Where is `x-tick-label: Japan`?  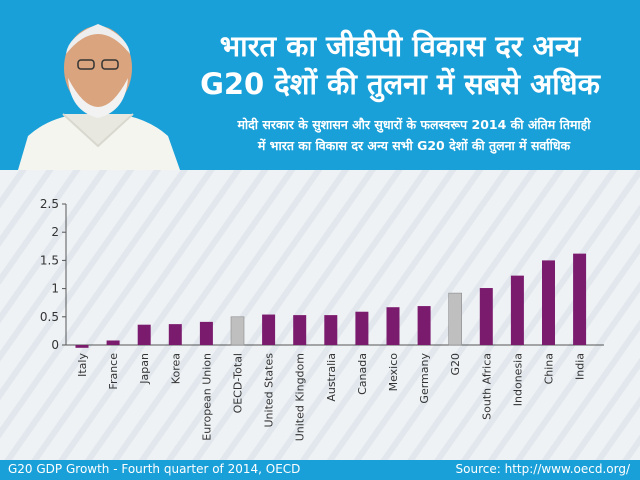 x-tick-label: Japan is located at coordinates (144, 369).